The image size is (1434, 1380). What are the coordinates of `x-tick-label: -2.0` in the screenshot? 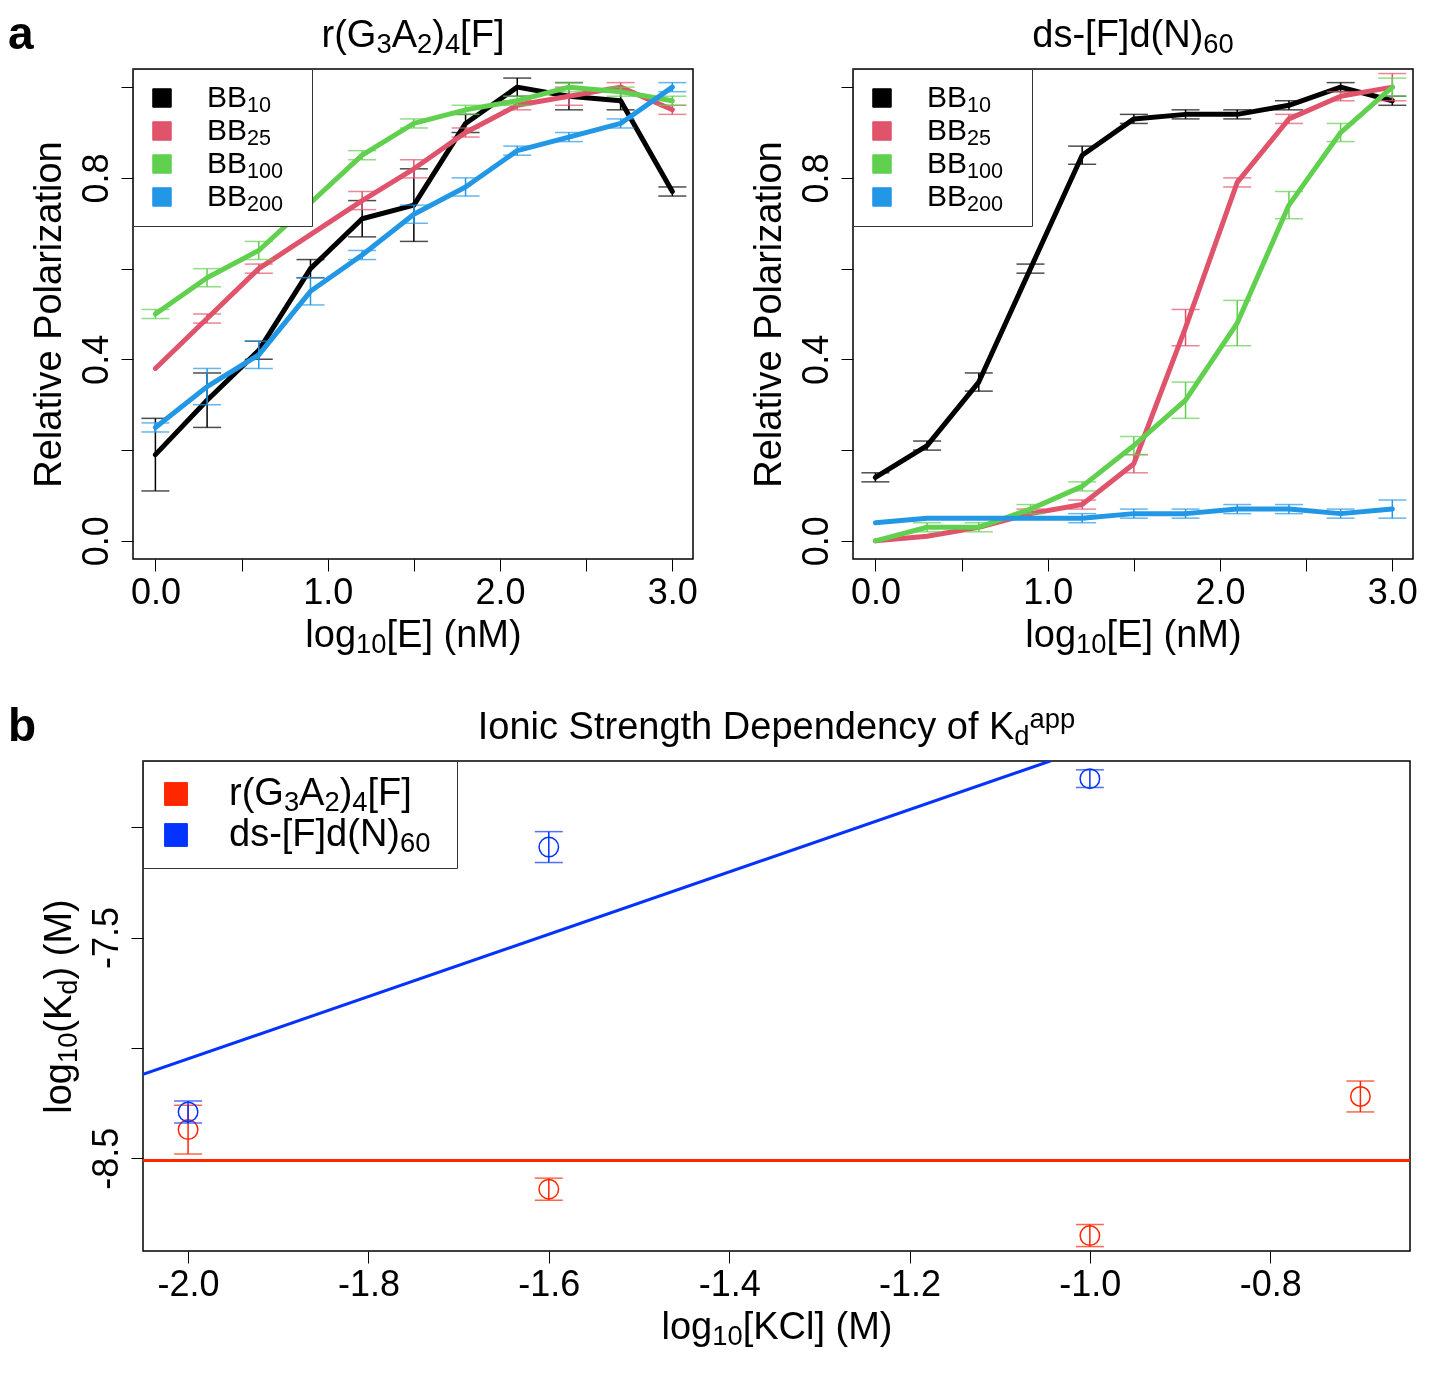 It's located at (188, 1283).